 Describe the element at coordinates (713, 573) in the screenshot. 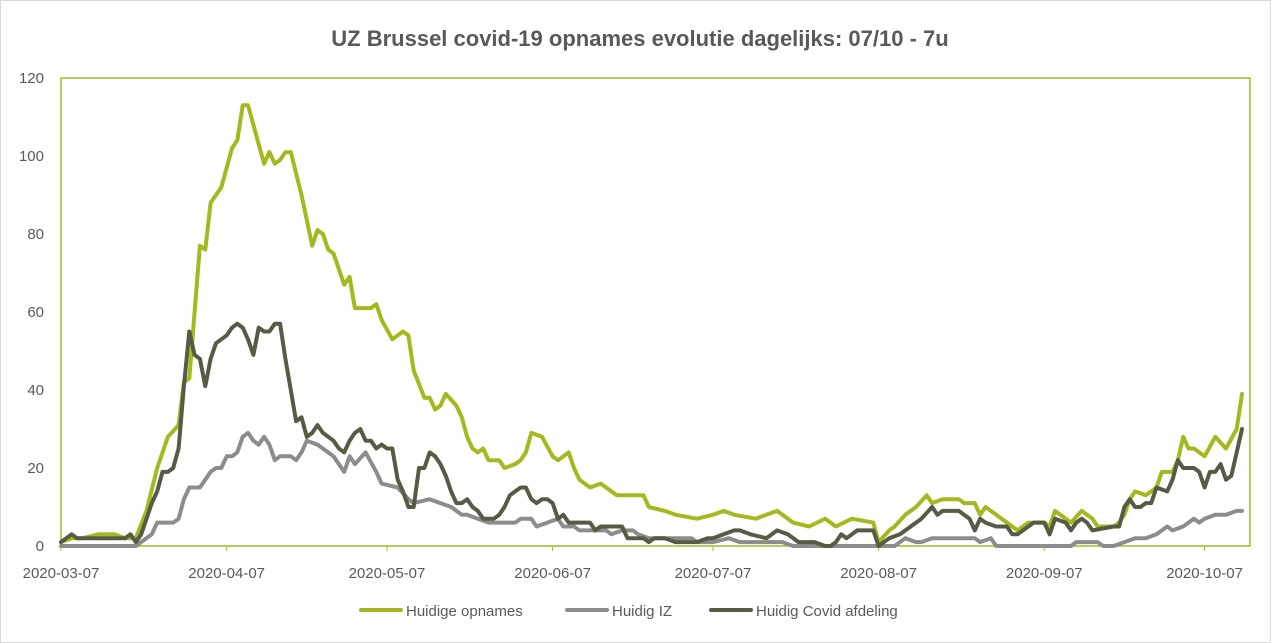

I see `x-tick-label: 2020-07-07` at that location.